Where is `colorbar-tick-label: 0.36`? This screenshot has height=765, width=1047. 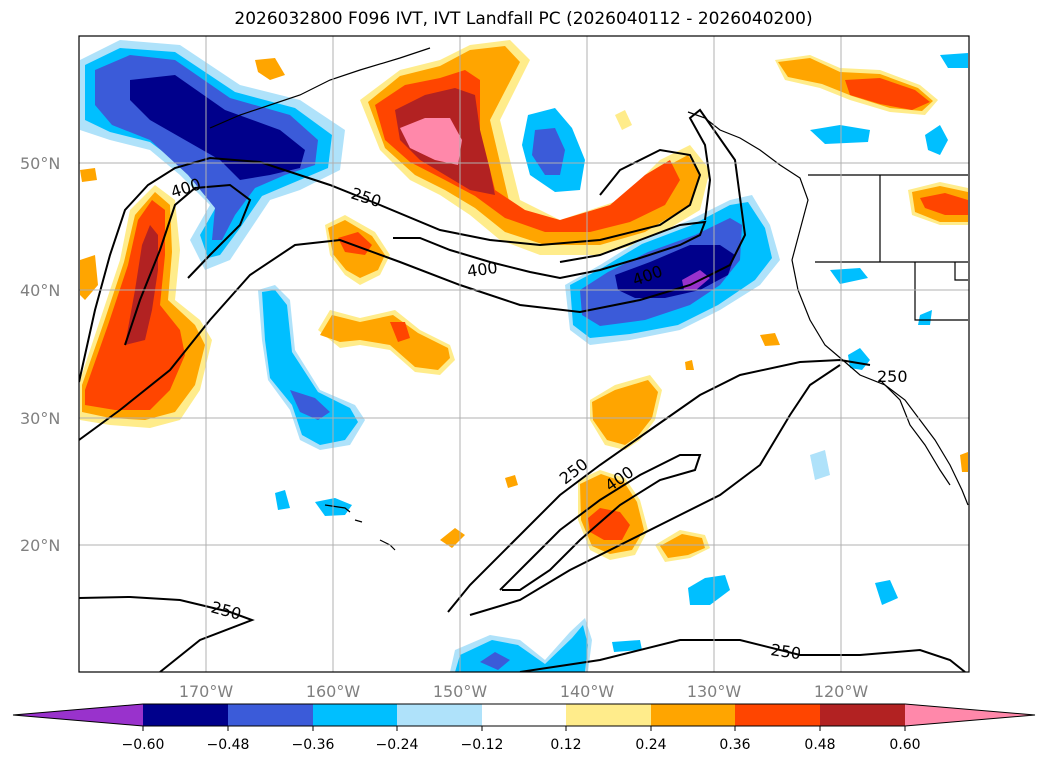
colorbar-tick-label: 0.36 is located at coordinates (734, 745).